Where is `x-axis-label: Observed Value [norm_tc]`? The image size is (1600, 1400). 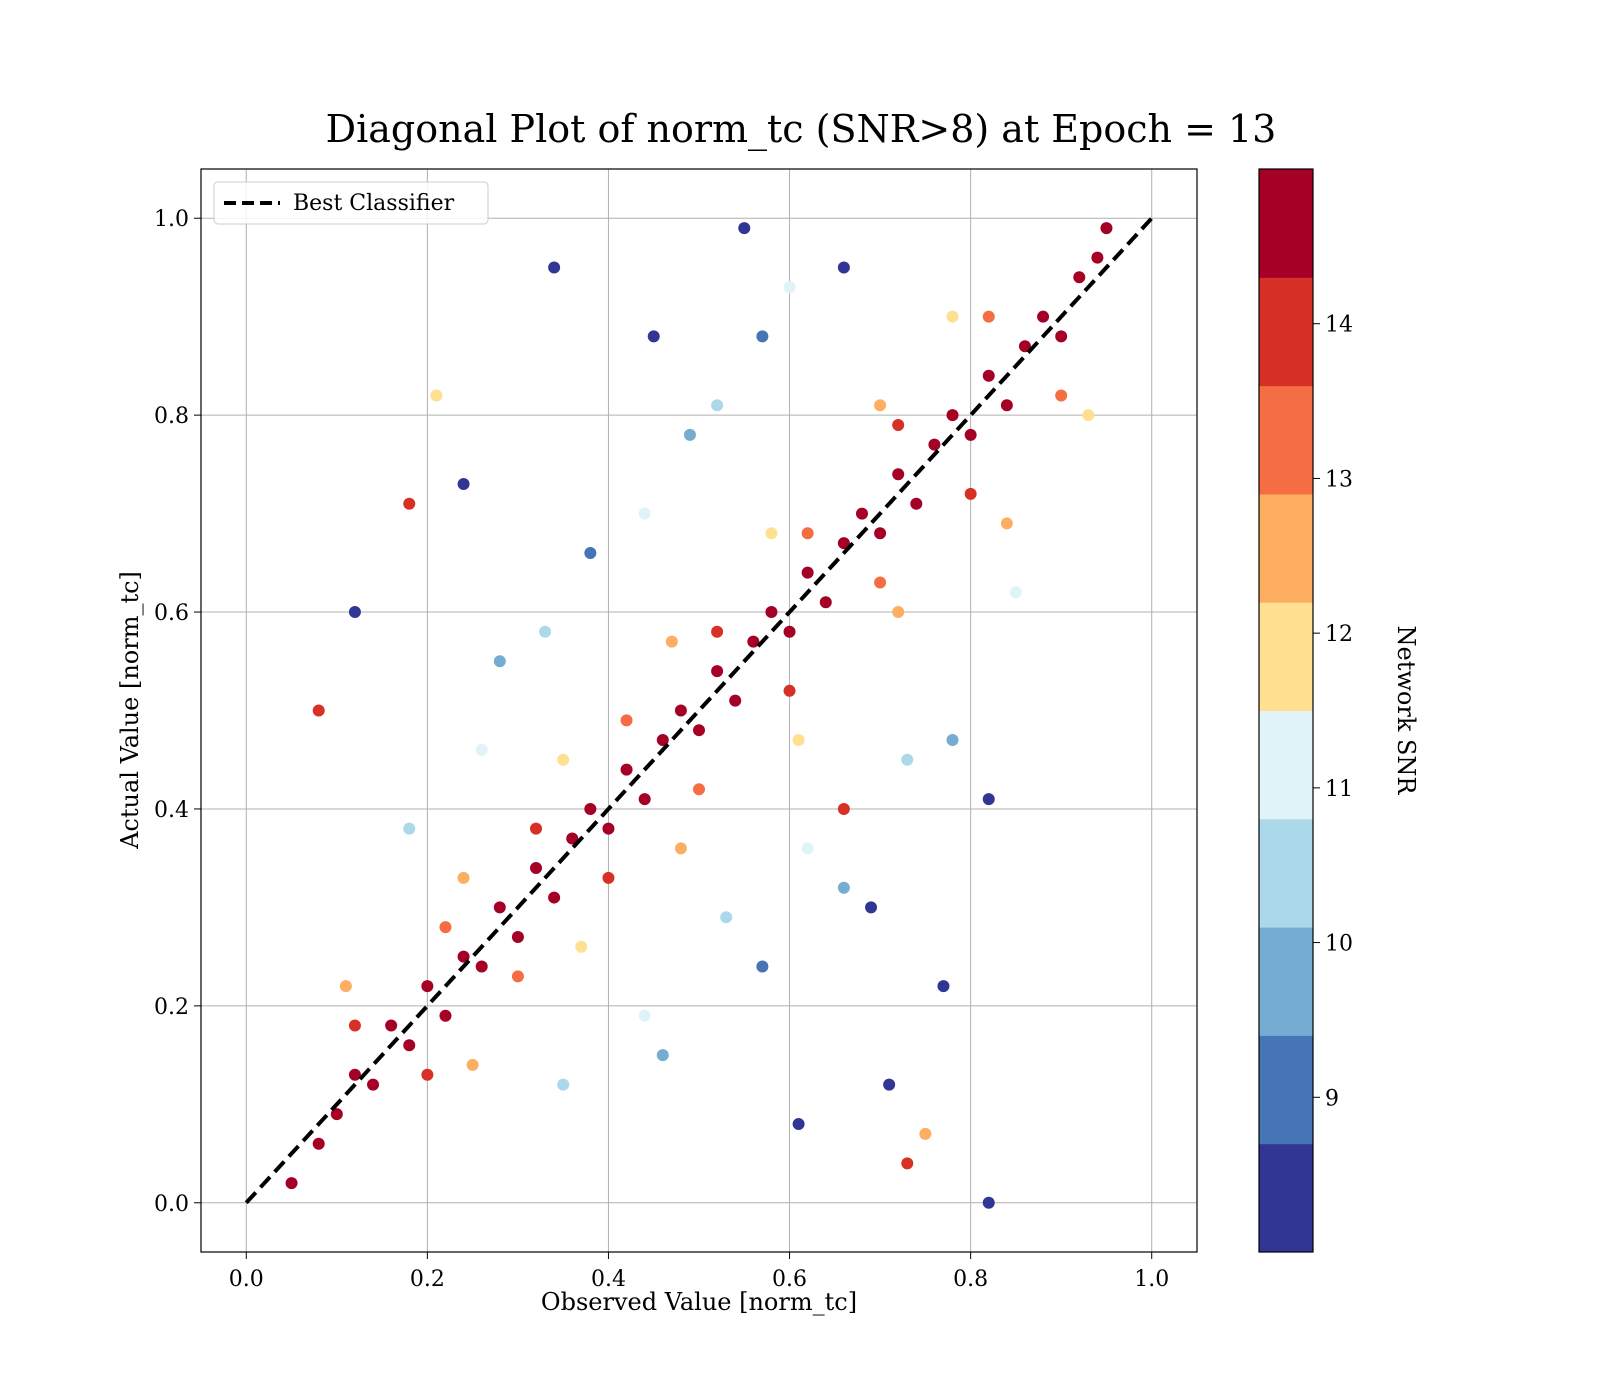
x-axis-label: Observed Value [norm_tc] is located at coordinates (699, 1302).